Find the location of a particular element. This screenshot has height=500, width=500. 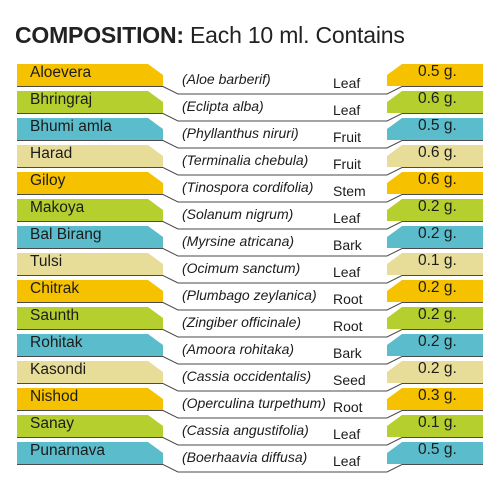

composition-title: COMPOSITION: Each 10 ml. Contains is located at coordinates (210, 35).